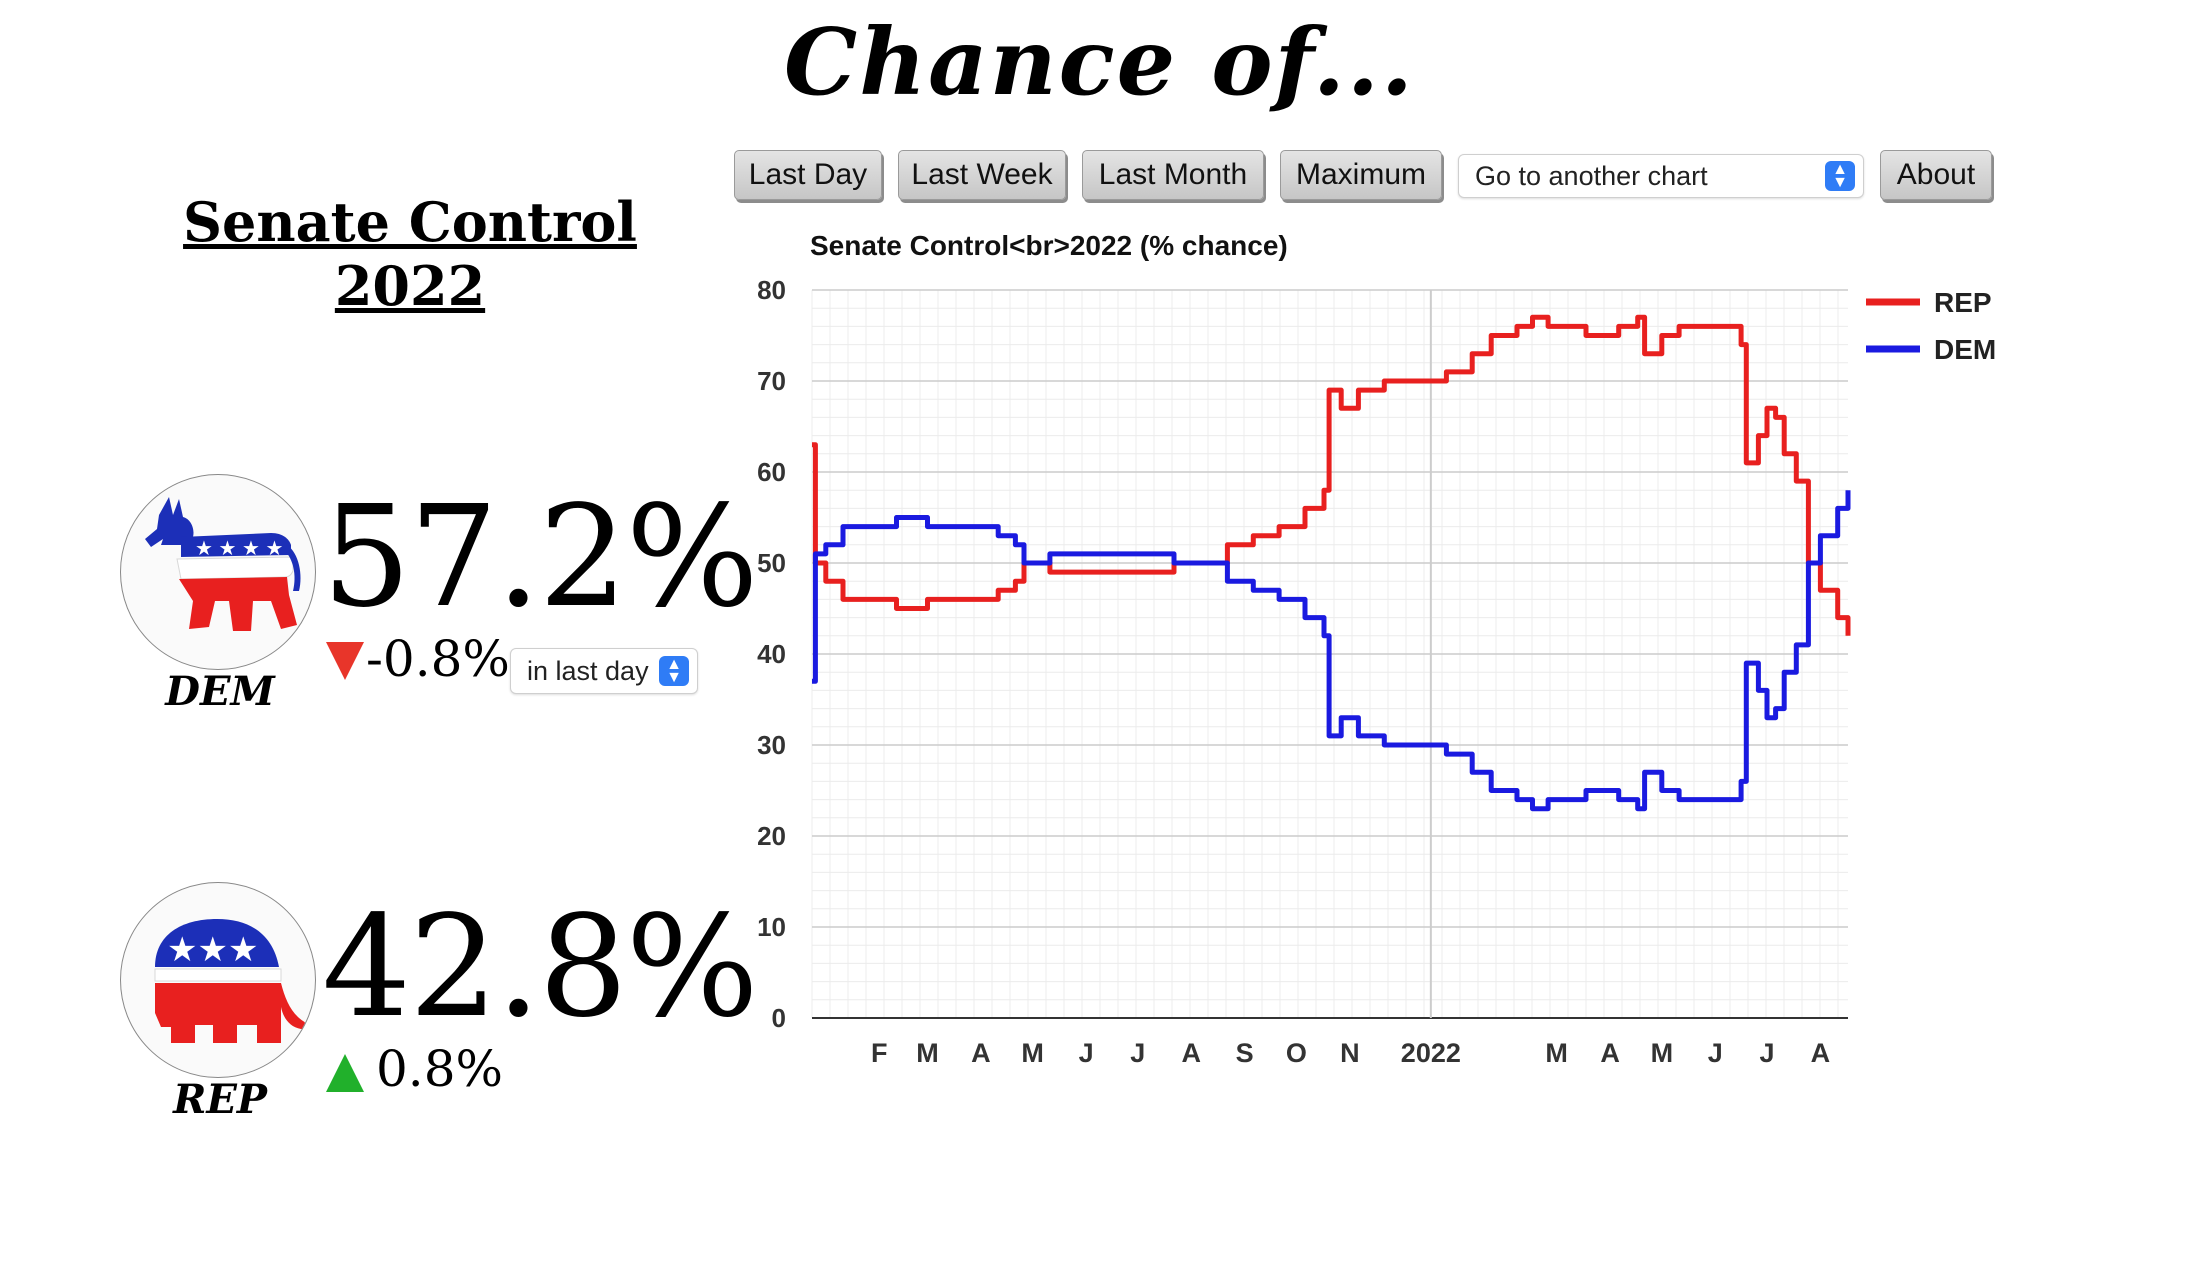 The image size is (2199, 1263). What do you see at coordinates (771, 563) in the screenshot?
I see `y-tick-label: 50` at bounding box center [771, 563].